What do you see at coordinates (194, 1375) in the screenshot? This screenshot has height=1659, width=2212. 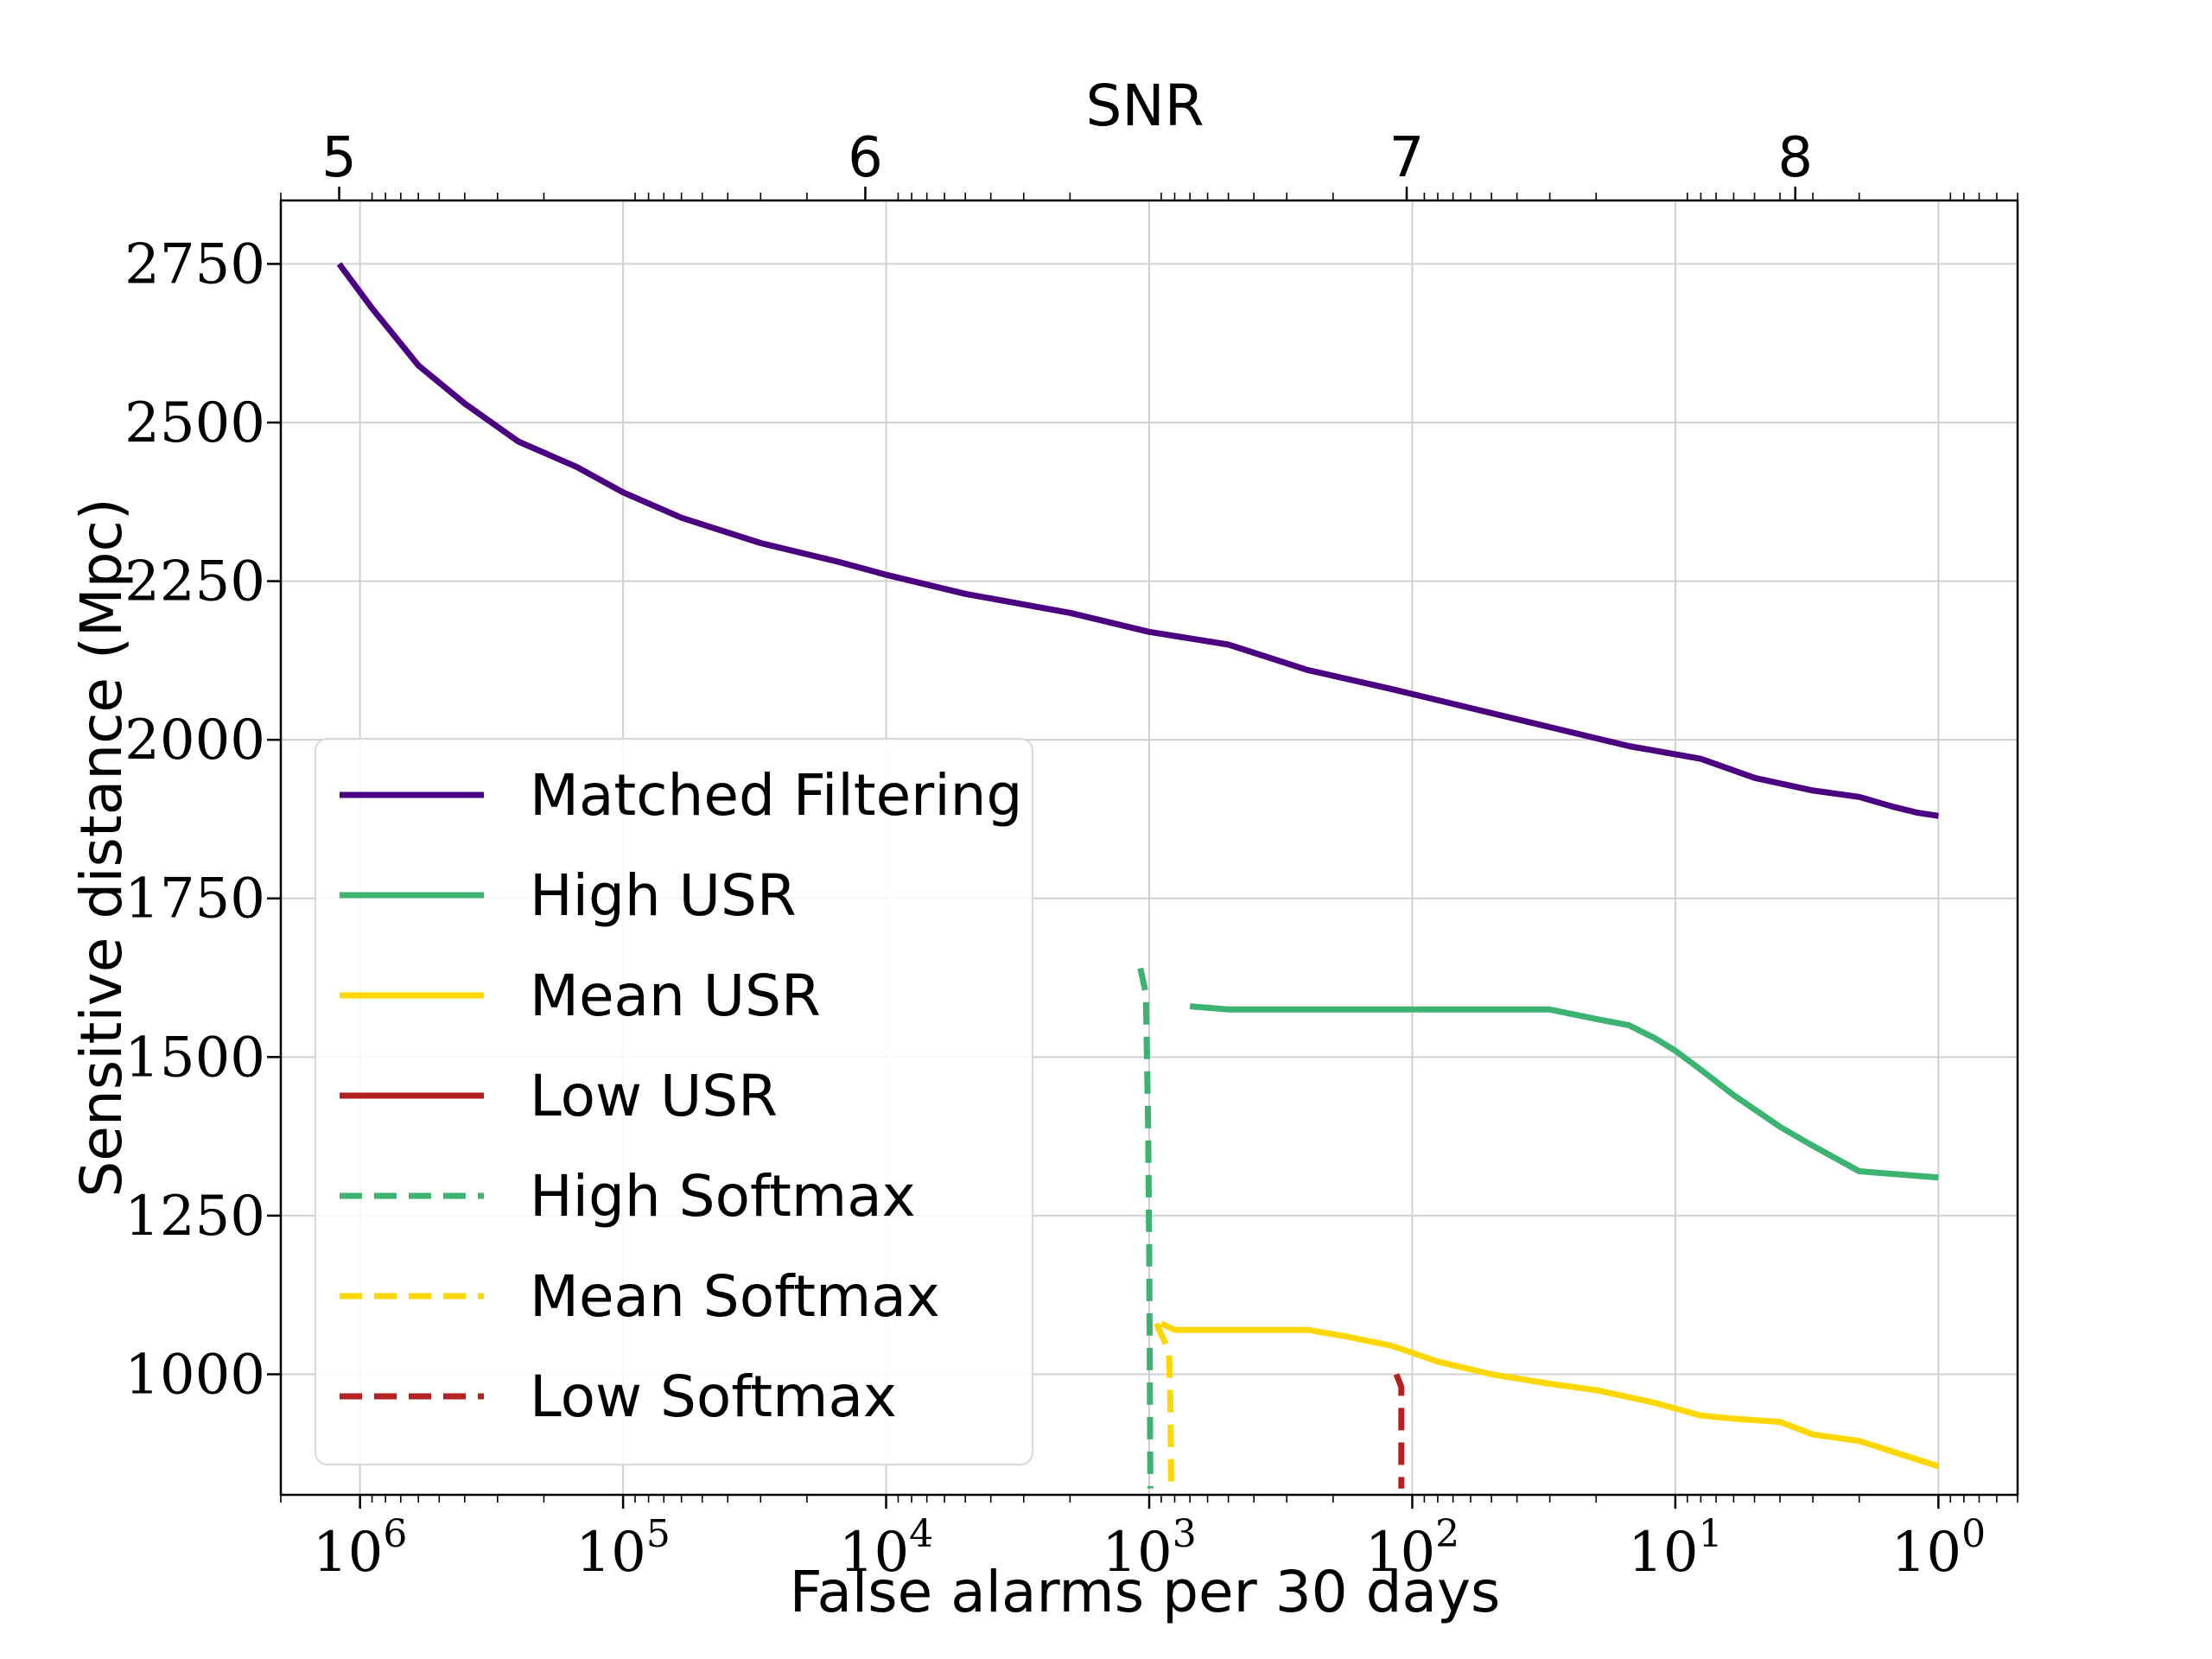 I see `y-tick-label: 1000` at bounding box center [194, 1375].